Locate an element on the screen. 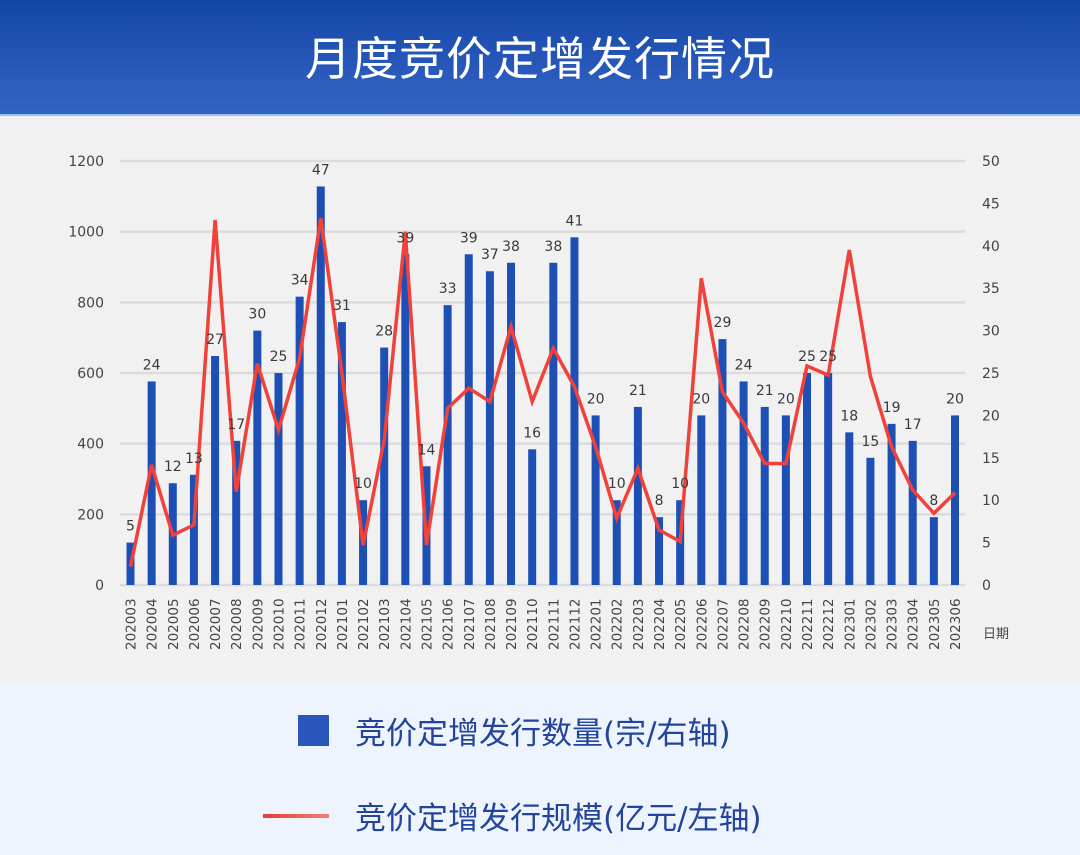 This screenshot has width=1080, height=855. bar-value-label: 19 is located at coordinates (892, 408).